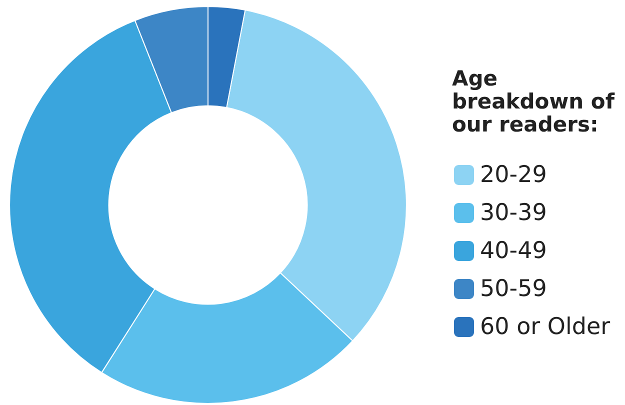  I want to click on legend-label: 60 or Older, so click(545, 327).